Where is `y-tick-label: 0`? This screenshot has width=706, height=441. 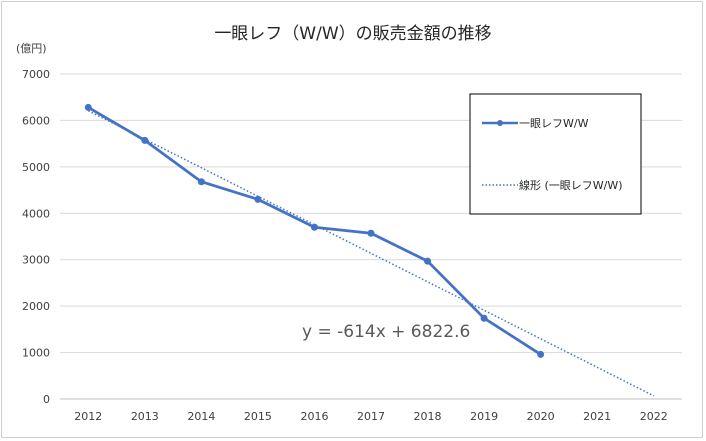 y-tick-label: 0 is located at coordinates (46, 399).